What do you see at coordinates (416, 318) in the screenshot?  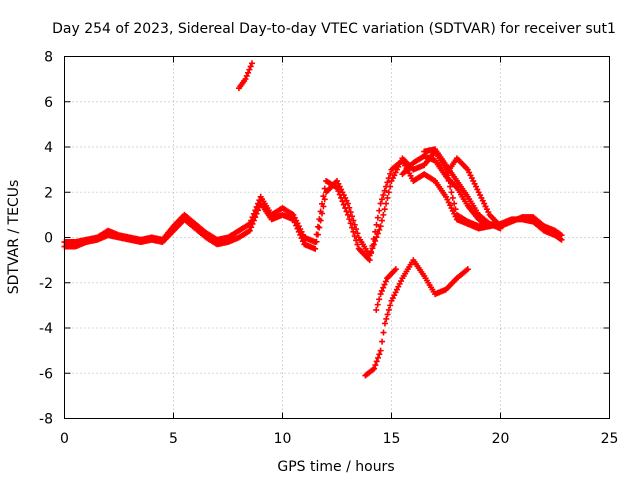 I see `series-track-f` at bounding box center [416, 318].